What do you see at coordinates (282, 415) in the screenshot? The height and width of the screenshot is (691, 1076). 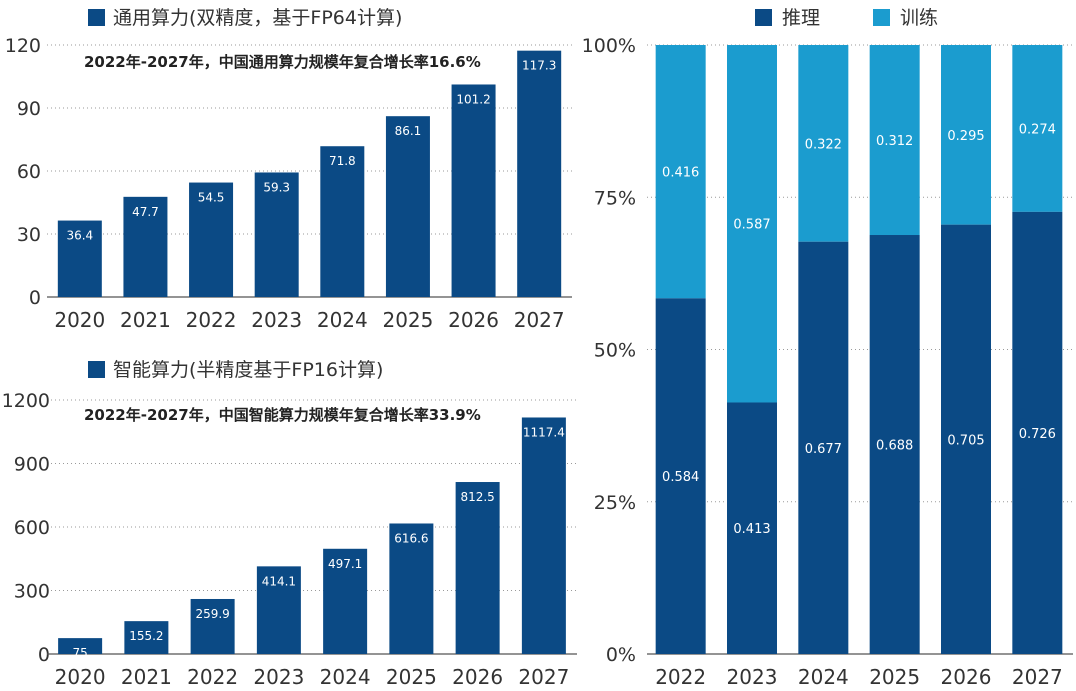 I see `annotation: 2022年-2027年，中国智能算力规模年复合增长率33.9%` at bounding box center [282, 415].